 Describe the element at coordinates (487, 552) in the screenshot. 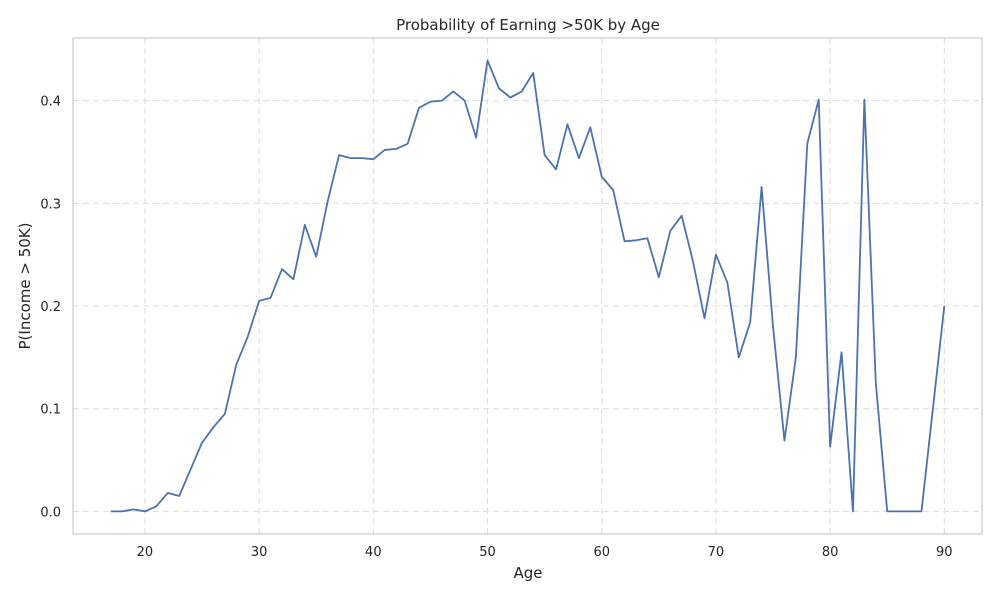

I see `x-tick-label: 50` at that location.